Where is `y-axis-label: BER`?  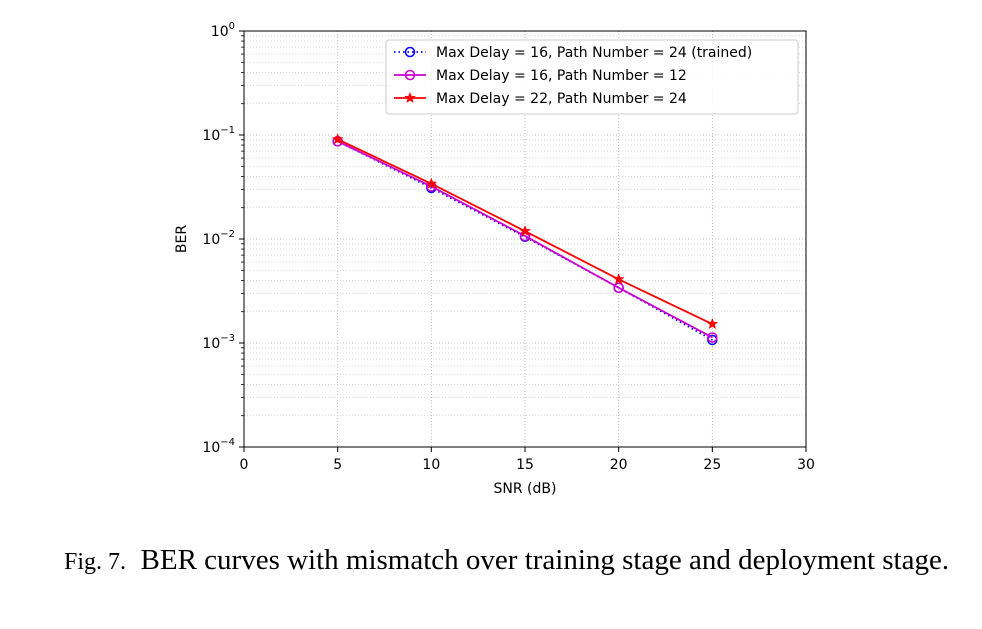 y-axis-label: BER is located at coordinates (182, 239).